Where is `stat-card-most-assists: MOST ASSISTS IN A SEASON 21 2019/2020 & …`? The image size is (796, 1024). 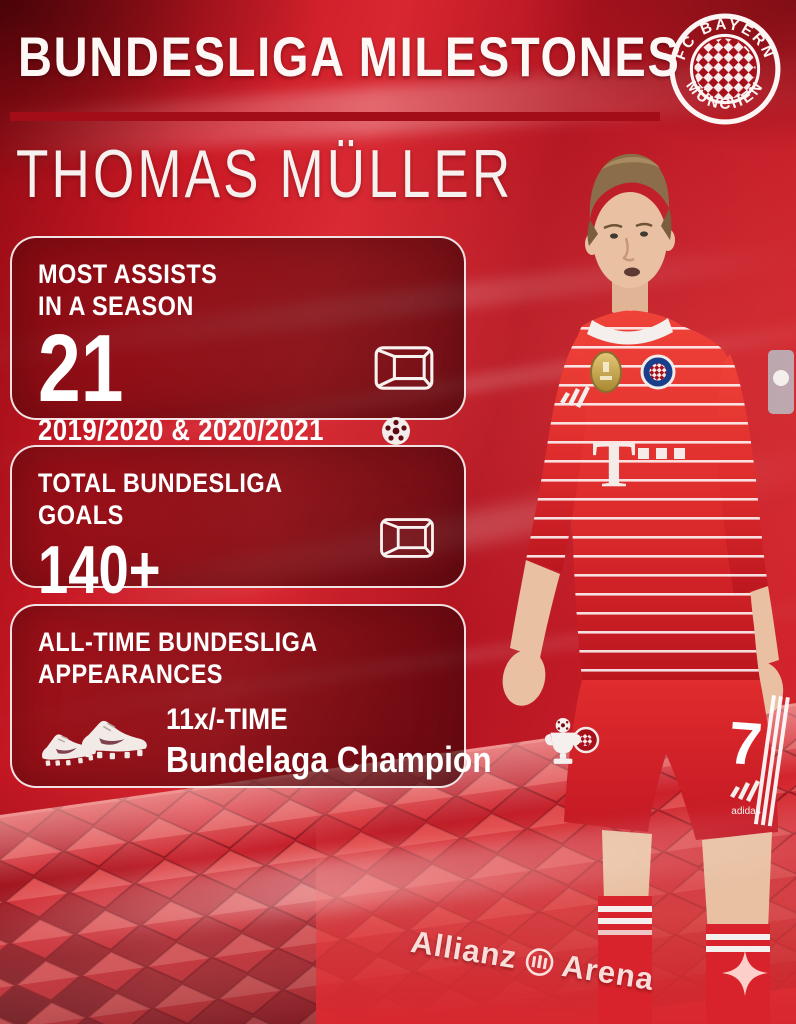
stat-card-most-assists: MOST ASSISTS IN A SEASON 21 2019/2020 & … is located at coordinates (238, 341).